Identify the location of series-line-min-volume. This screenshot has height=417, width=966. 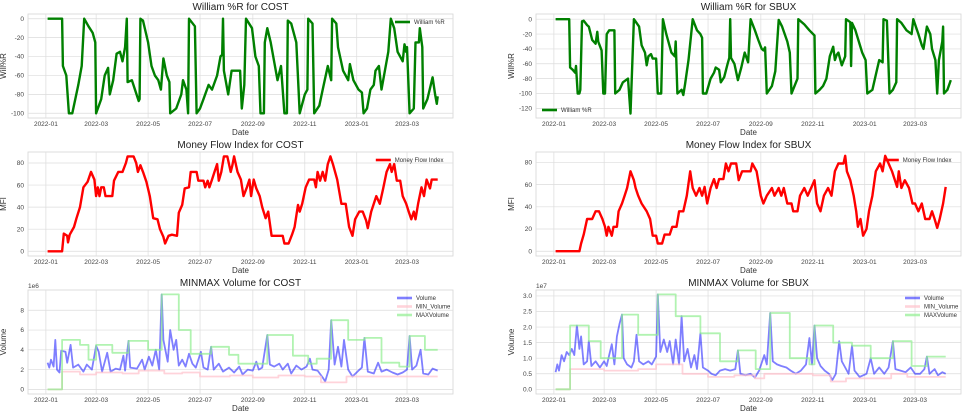
(750, 377).